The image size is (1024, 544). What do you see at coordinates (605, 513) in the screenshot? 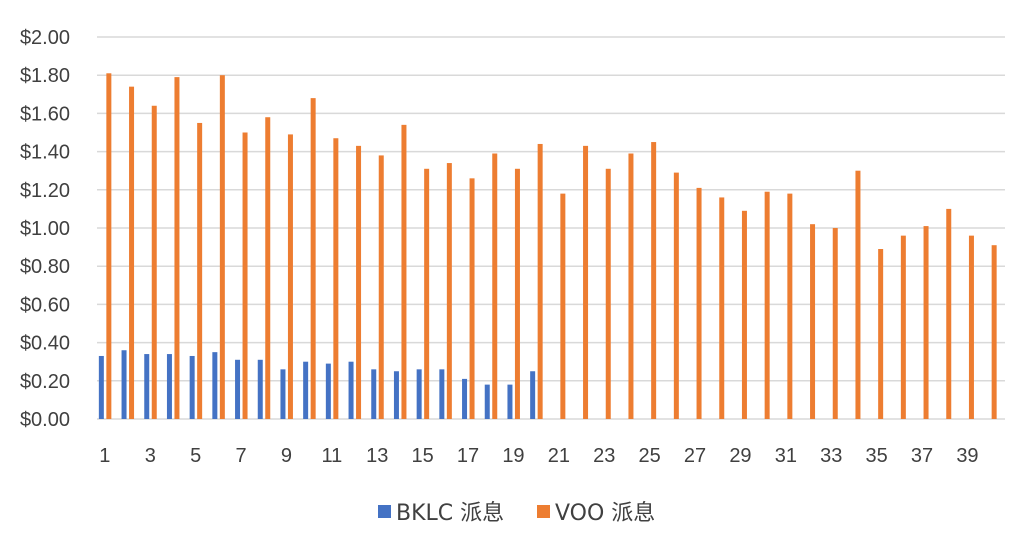
I see `legend-label-voo: VOO 派息` at bounding box center [605, 513].